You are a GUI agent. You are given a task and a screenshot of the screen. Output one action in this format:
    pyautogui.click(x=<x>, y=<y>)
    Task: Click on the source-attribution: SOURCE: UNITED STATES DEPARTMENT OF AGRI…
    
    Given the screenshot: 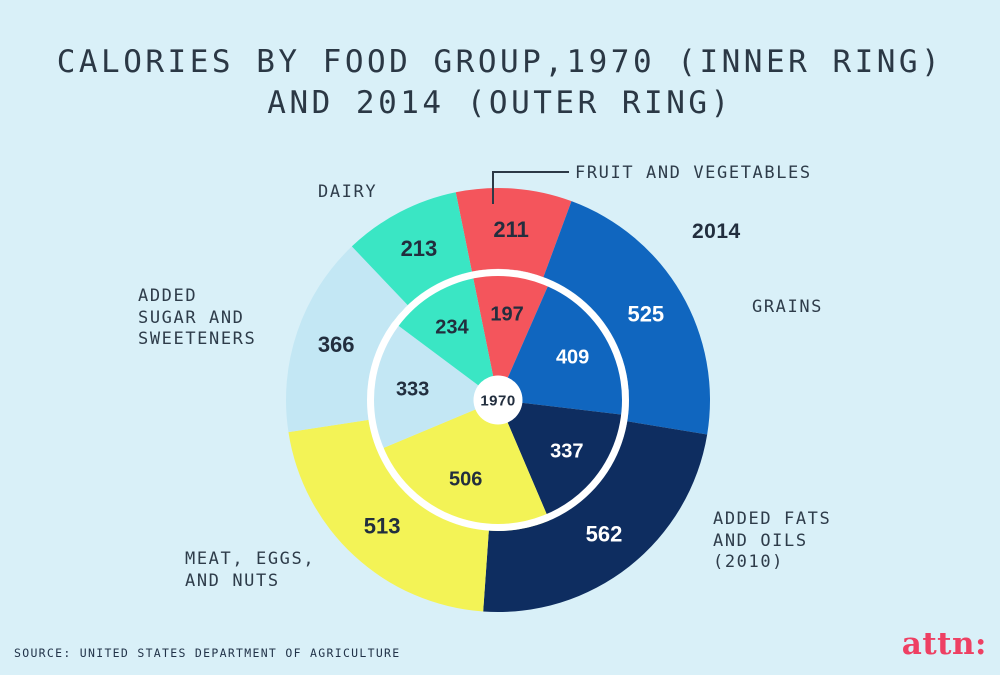 What is the action you would take?
    pyautogui.click(x=207, y=653)
    